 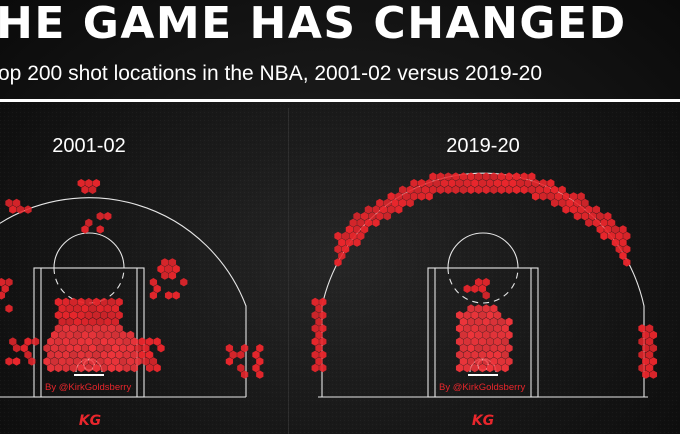 I want to click on lane-inner-lines, so click(x=89, y=332).